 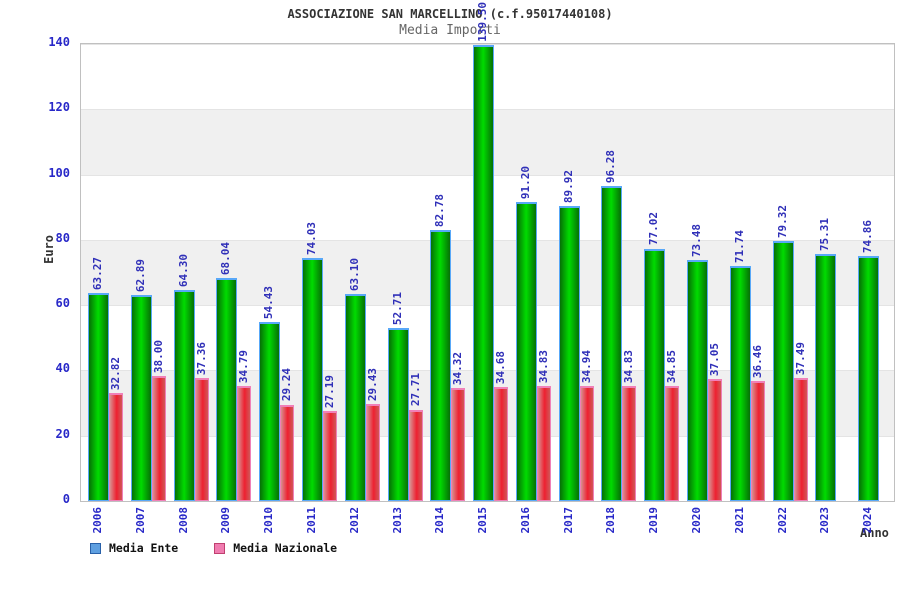 I want to click on bar-media-nazionale-2009, so click(x=244, y=443).